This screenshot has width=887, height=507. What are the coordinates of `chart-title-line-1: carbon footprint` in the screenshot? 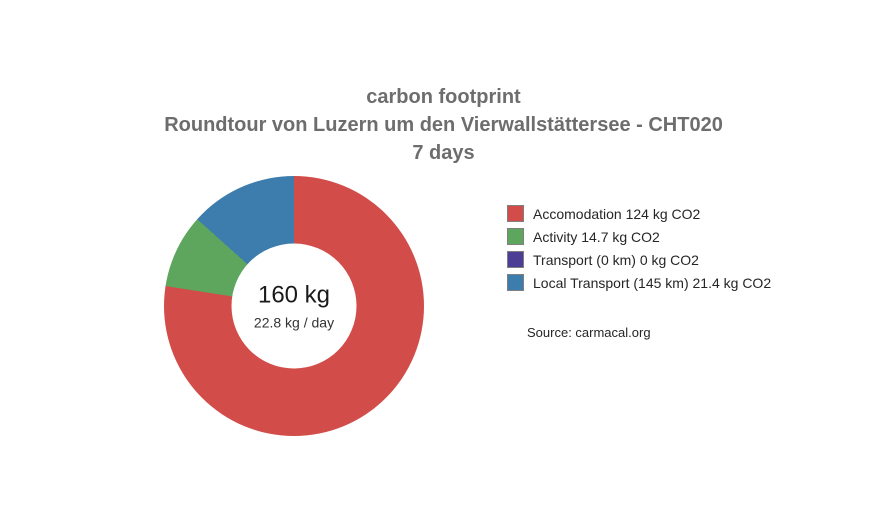 It's located at (443, 97).